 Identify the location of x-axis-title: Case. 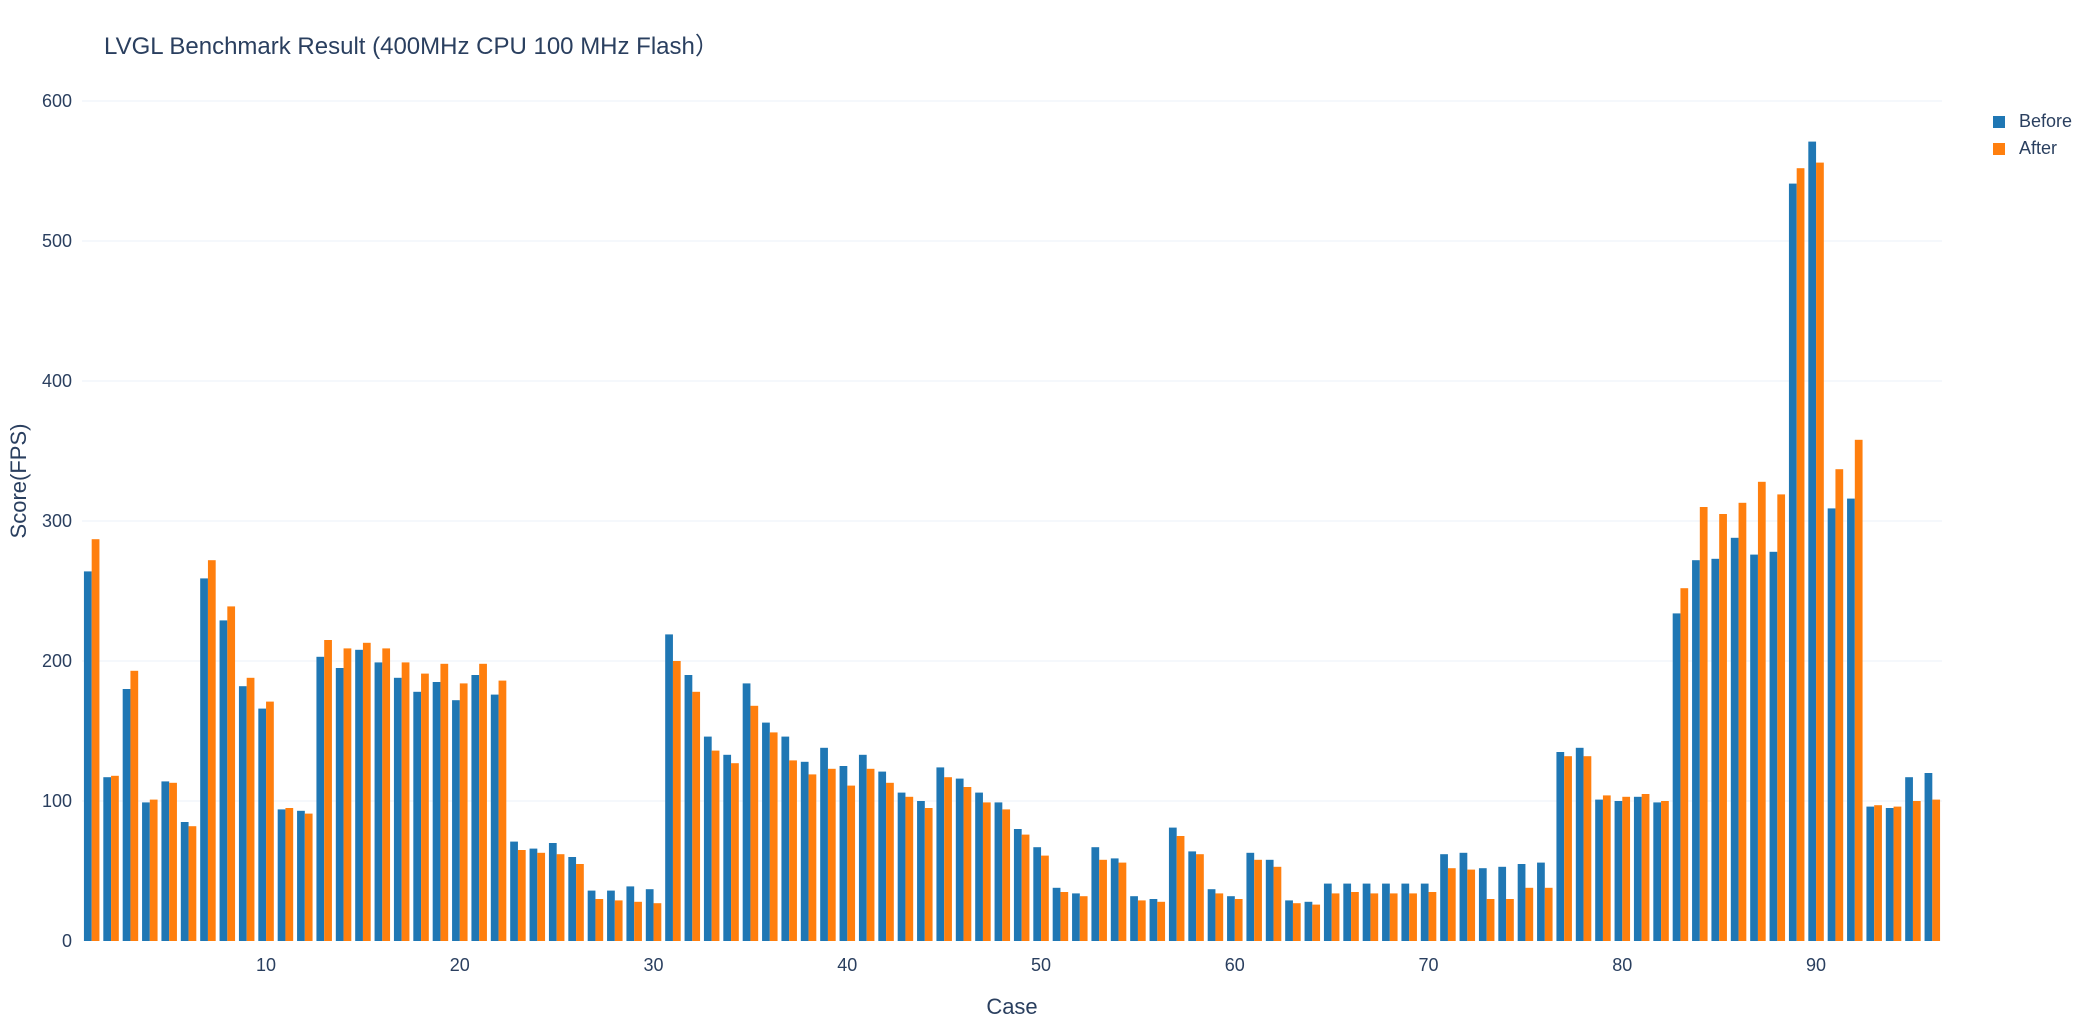
(1011, 1006).